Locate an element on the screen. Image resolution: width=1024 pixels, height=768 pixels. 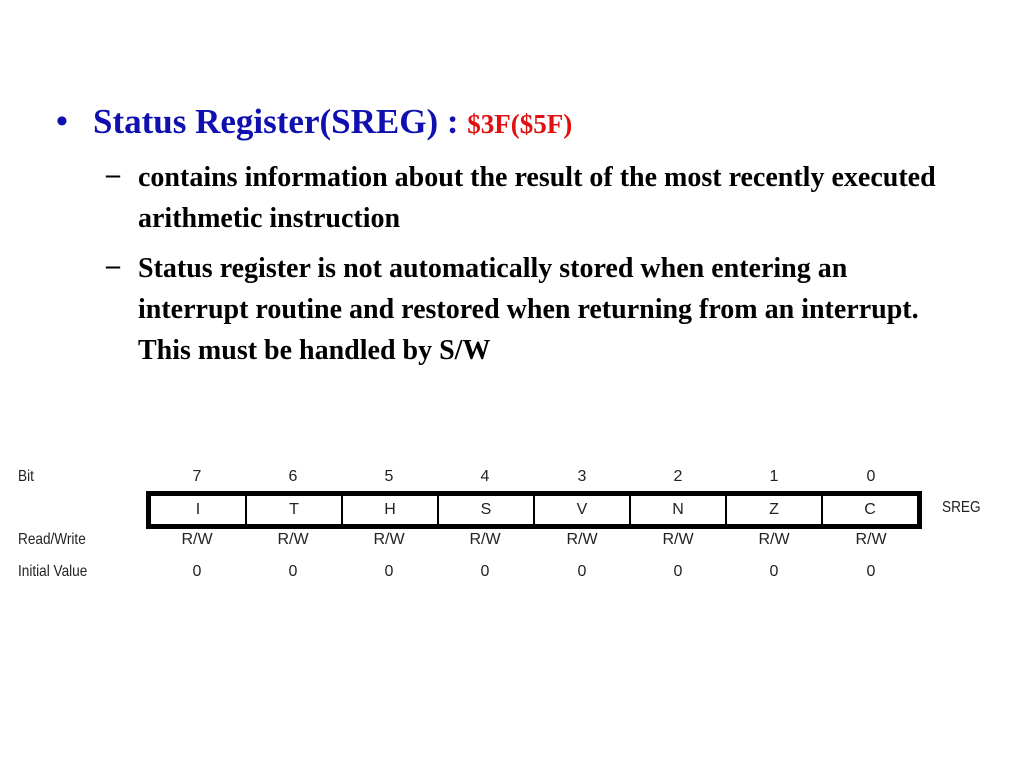
bit-label: Bit is located at coordinates (26, 476).